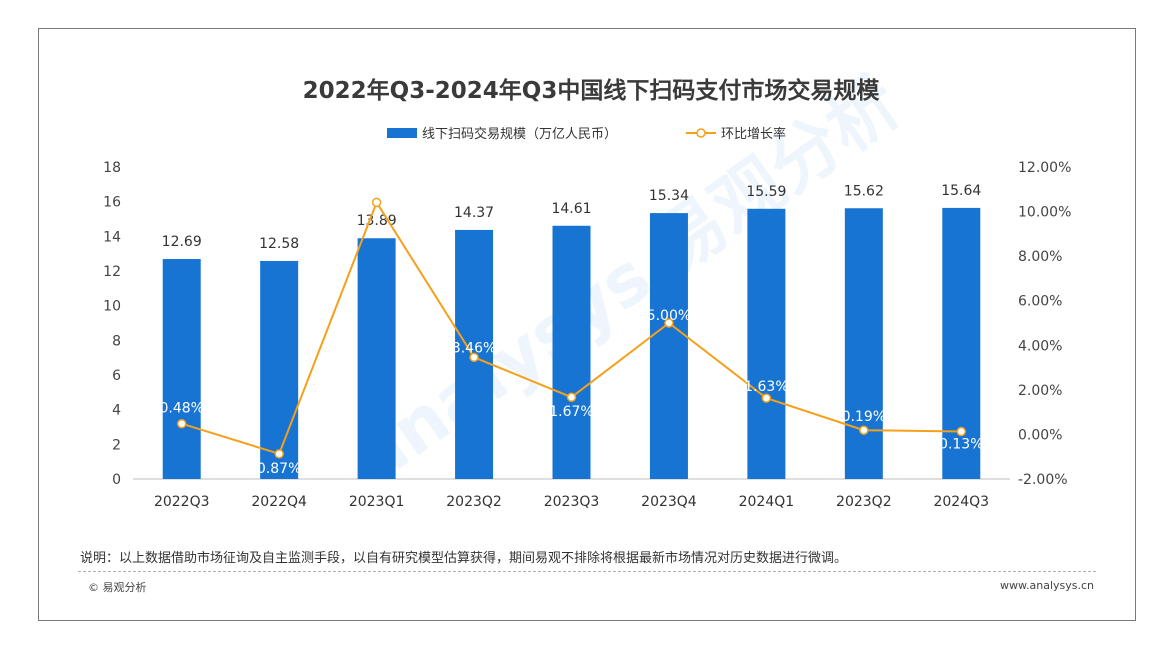 The image size is (1156, 651). What do you see at coordinates (474, 348) in the screenshot?
I see `growth-value-label: 3.46%` at bounding box center [474, 348].